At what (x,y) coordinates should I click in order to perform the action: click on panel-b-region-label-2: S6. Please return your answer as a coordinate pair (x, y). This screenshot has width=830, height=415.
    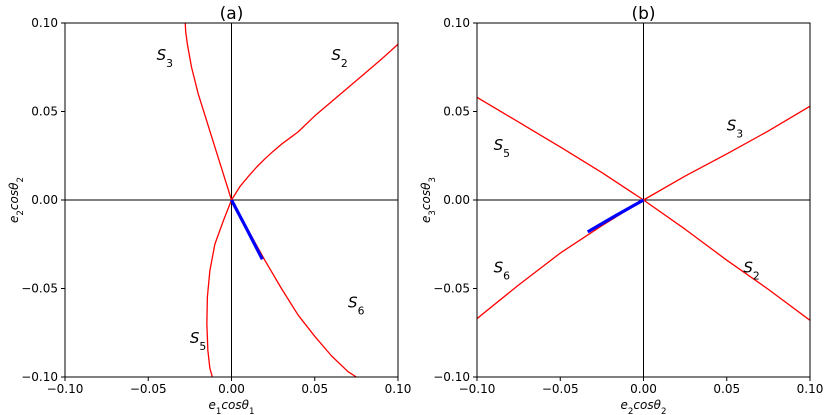
    Looking at the image, I should click on (502, 270).